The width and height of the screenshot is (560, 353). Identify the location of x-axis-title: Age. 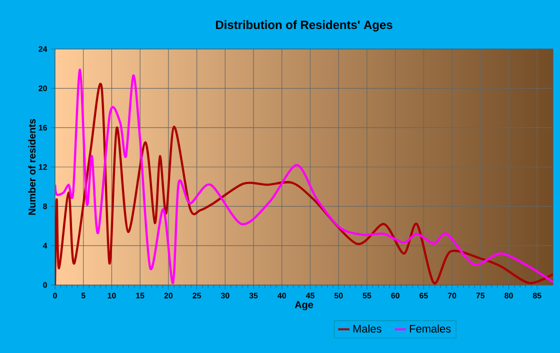
(304, 305).